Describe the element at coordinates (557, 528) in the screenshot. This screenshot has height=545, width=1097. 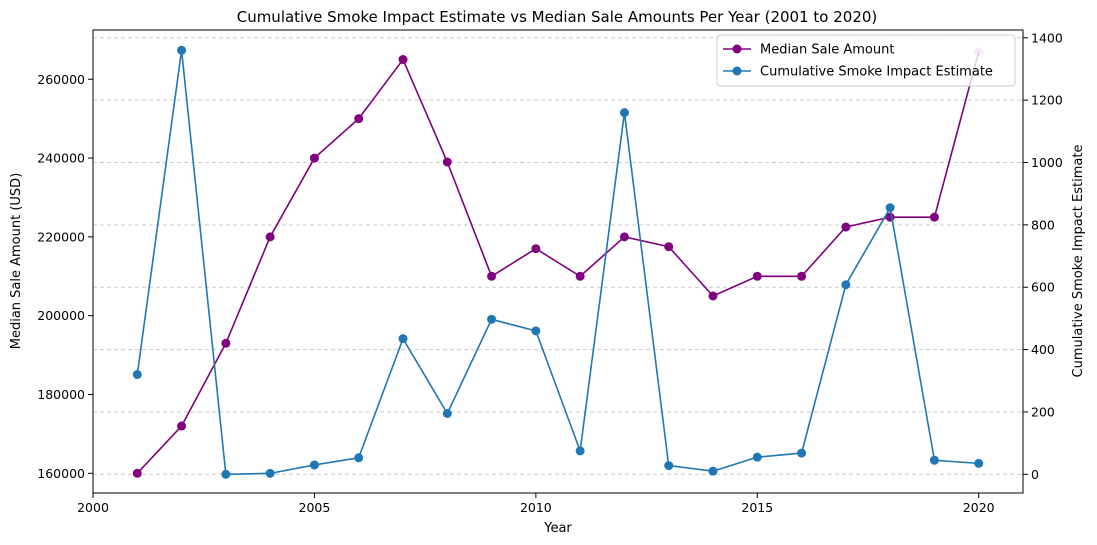
I see `x-axis-label: Year` at that location.